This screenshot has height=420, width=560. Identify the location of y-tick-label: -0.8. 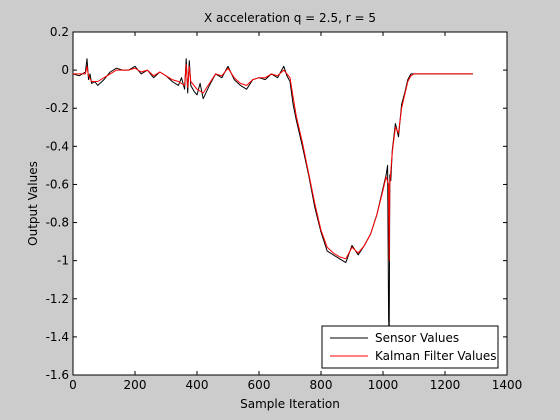
(57, 223).